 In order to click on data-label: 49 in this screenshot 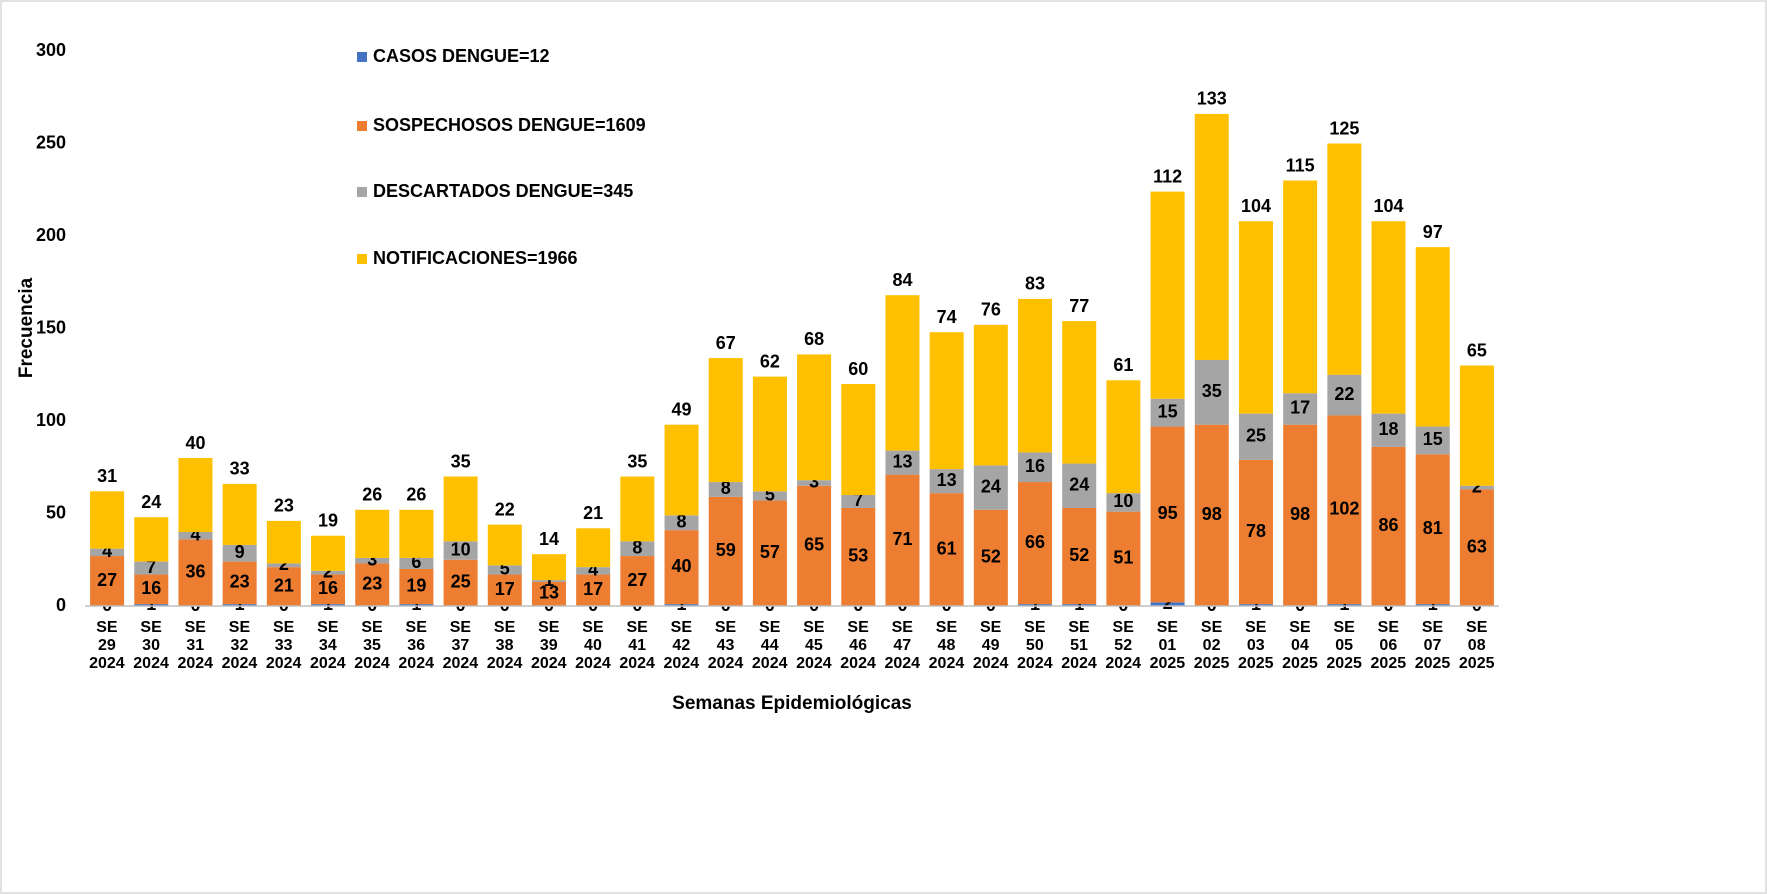, I will do `click(682, 409)`.